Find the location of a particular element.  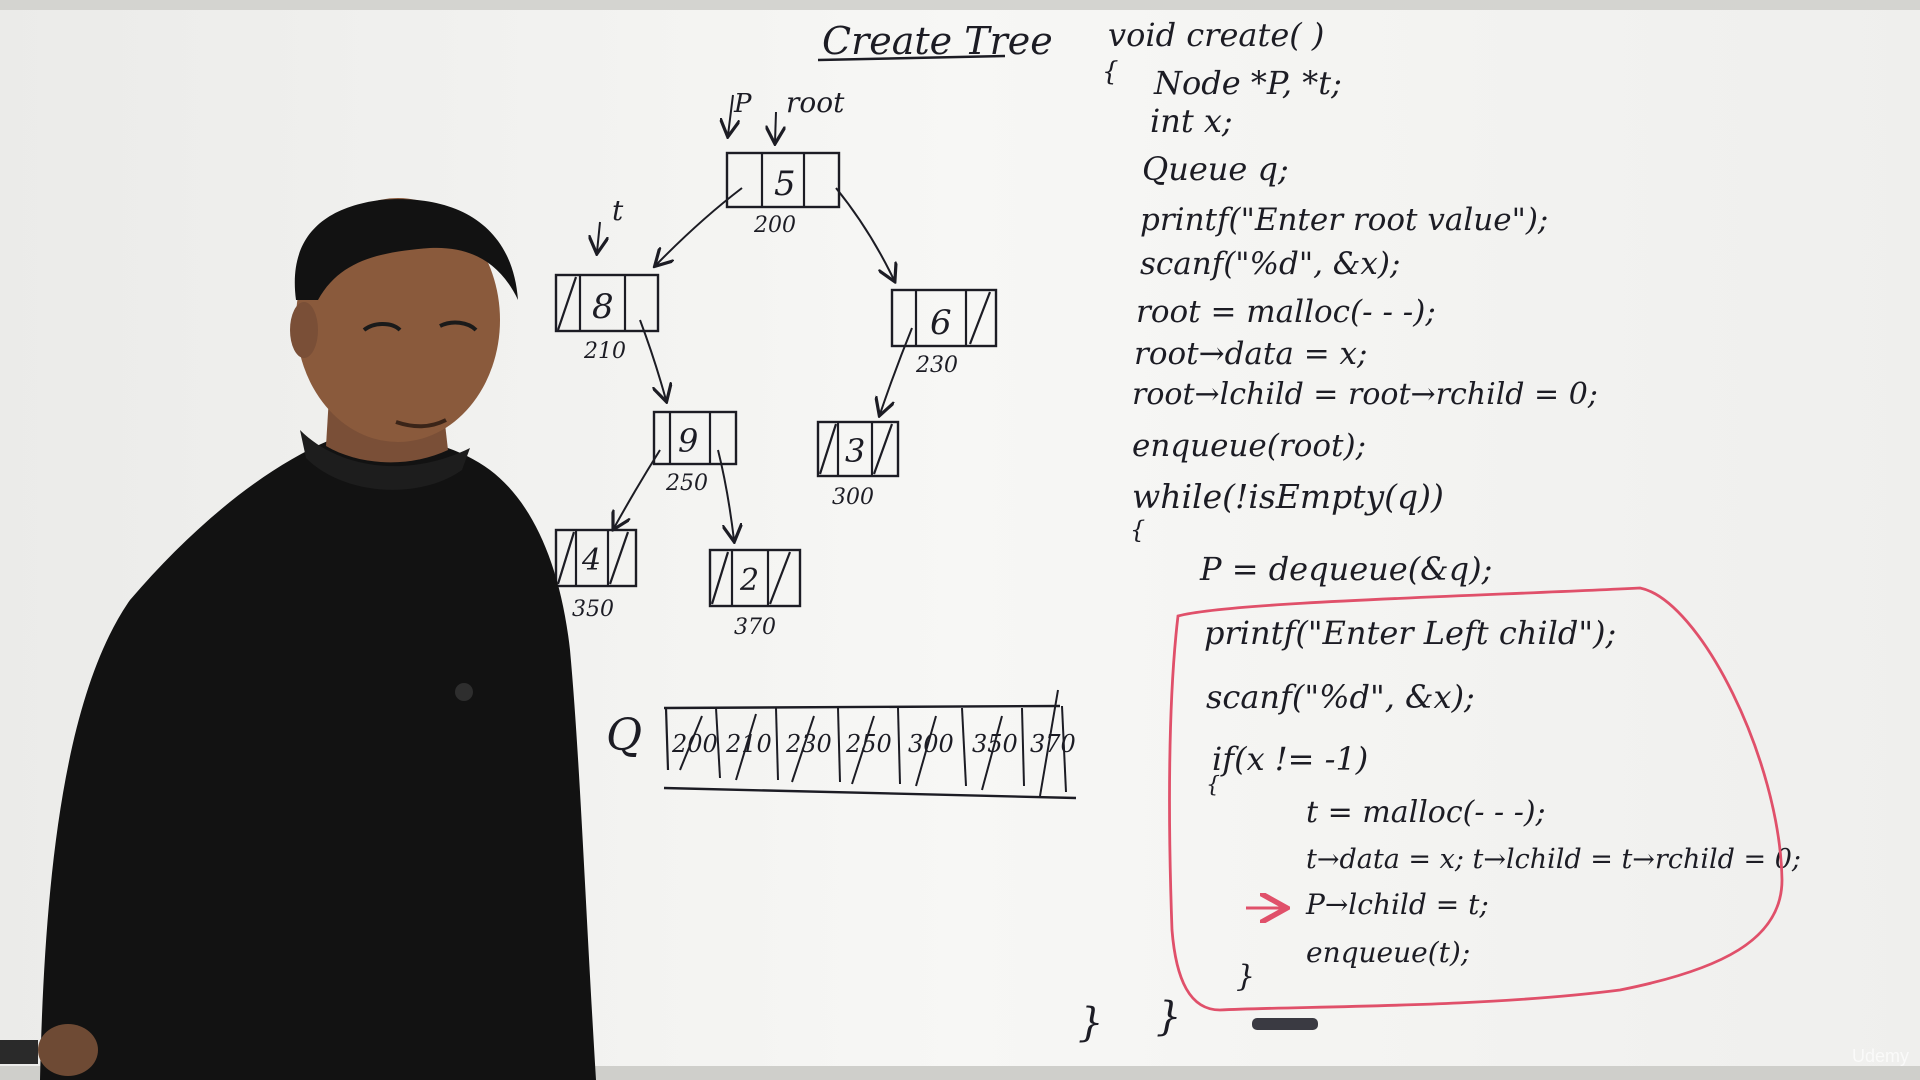

tree-node: 8 210 is located at coordinates (607, 318).